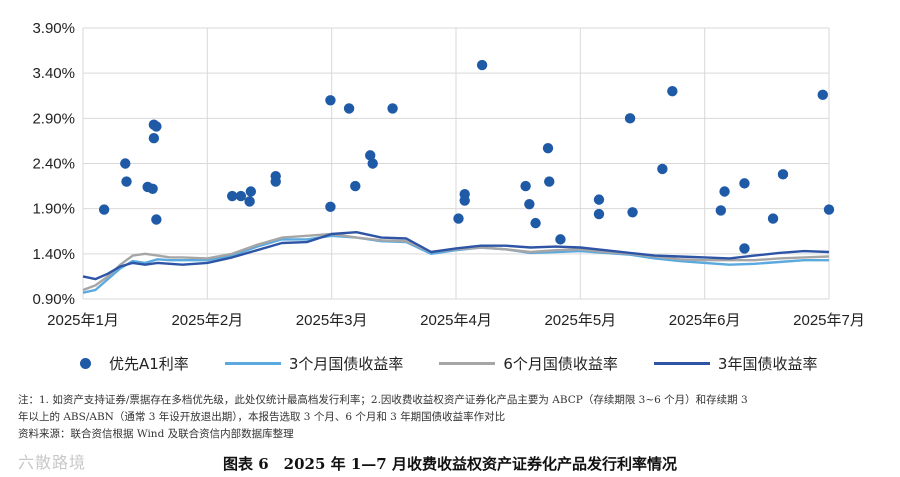 The width and height of the screenshot is (900, 477). I want to click on y-tick-label: 1.90%, so click(53, 209).